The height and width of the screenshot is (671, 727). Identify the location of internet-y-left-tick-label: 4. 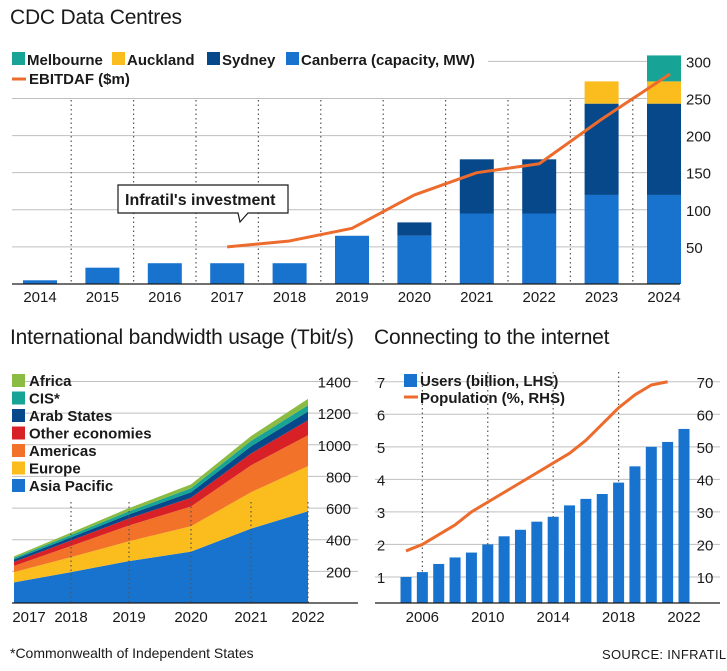
(381, 480).